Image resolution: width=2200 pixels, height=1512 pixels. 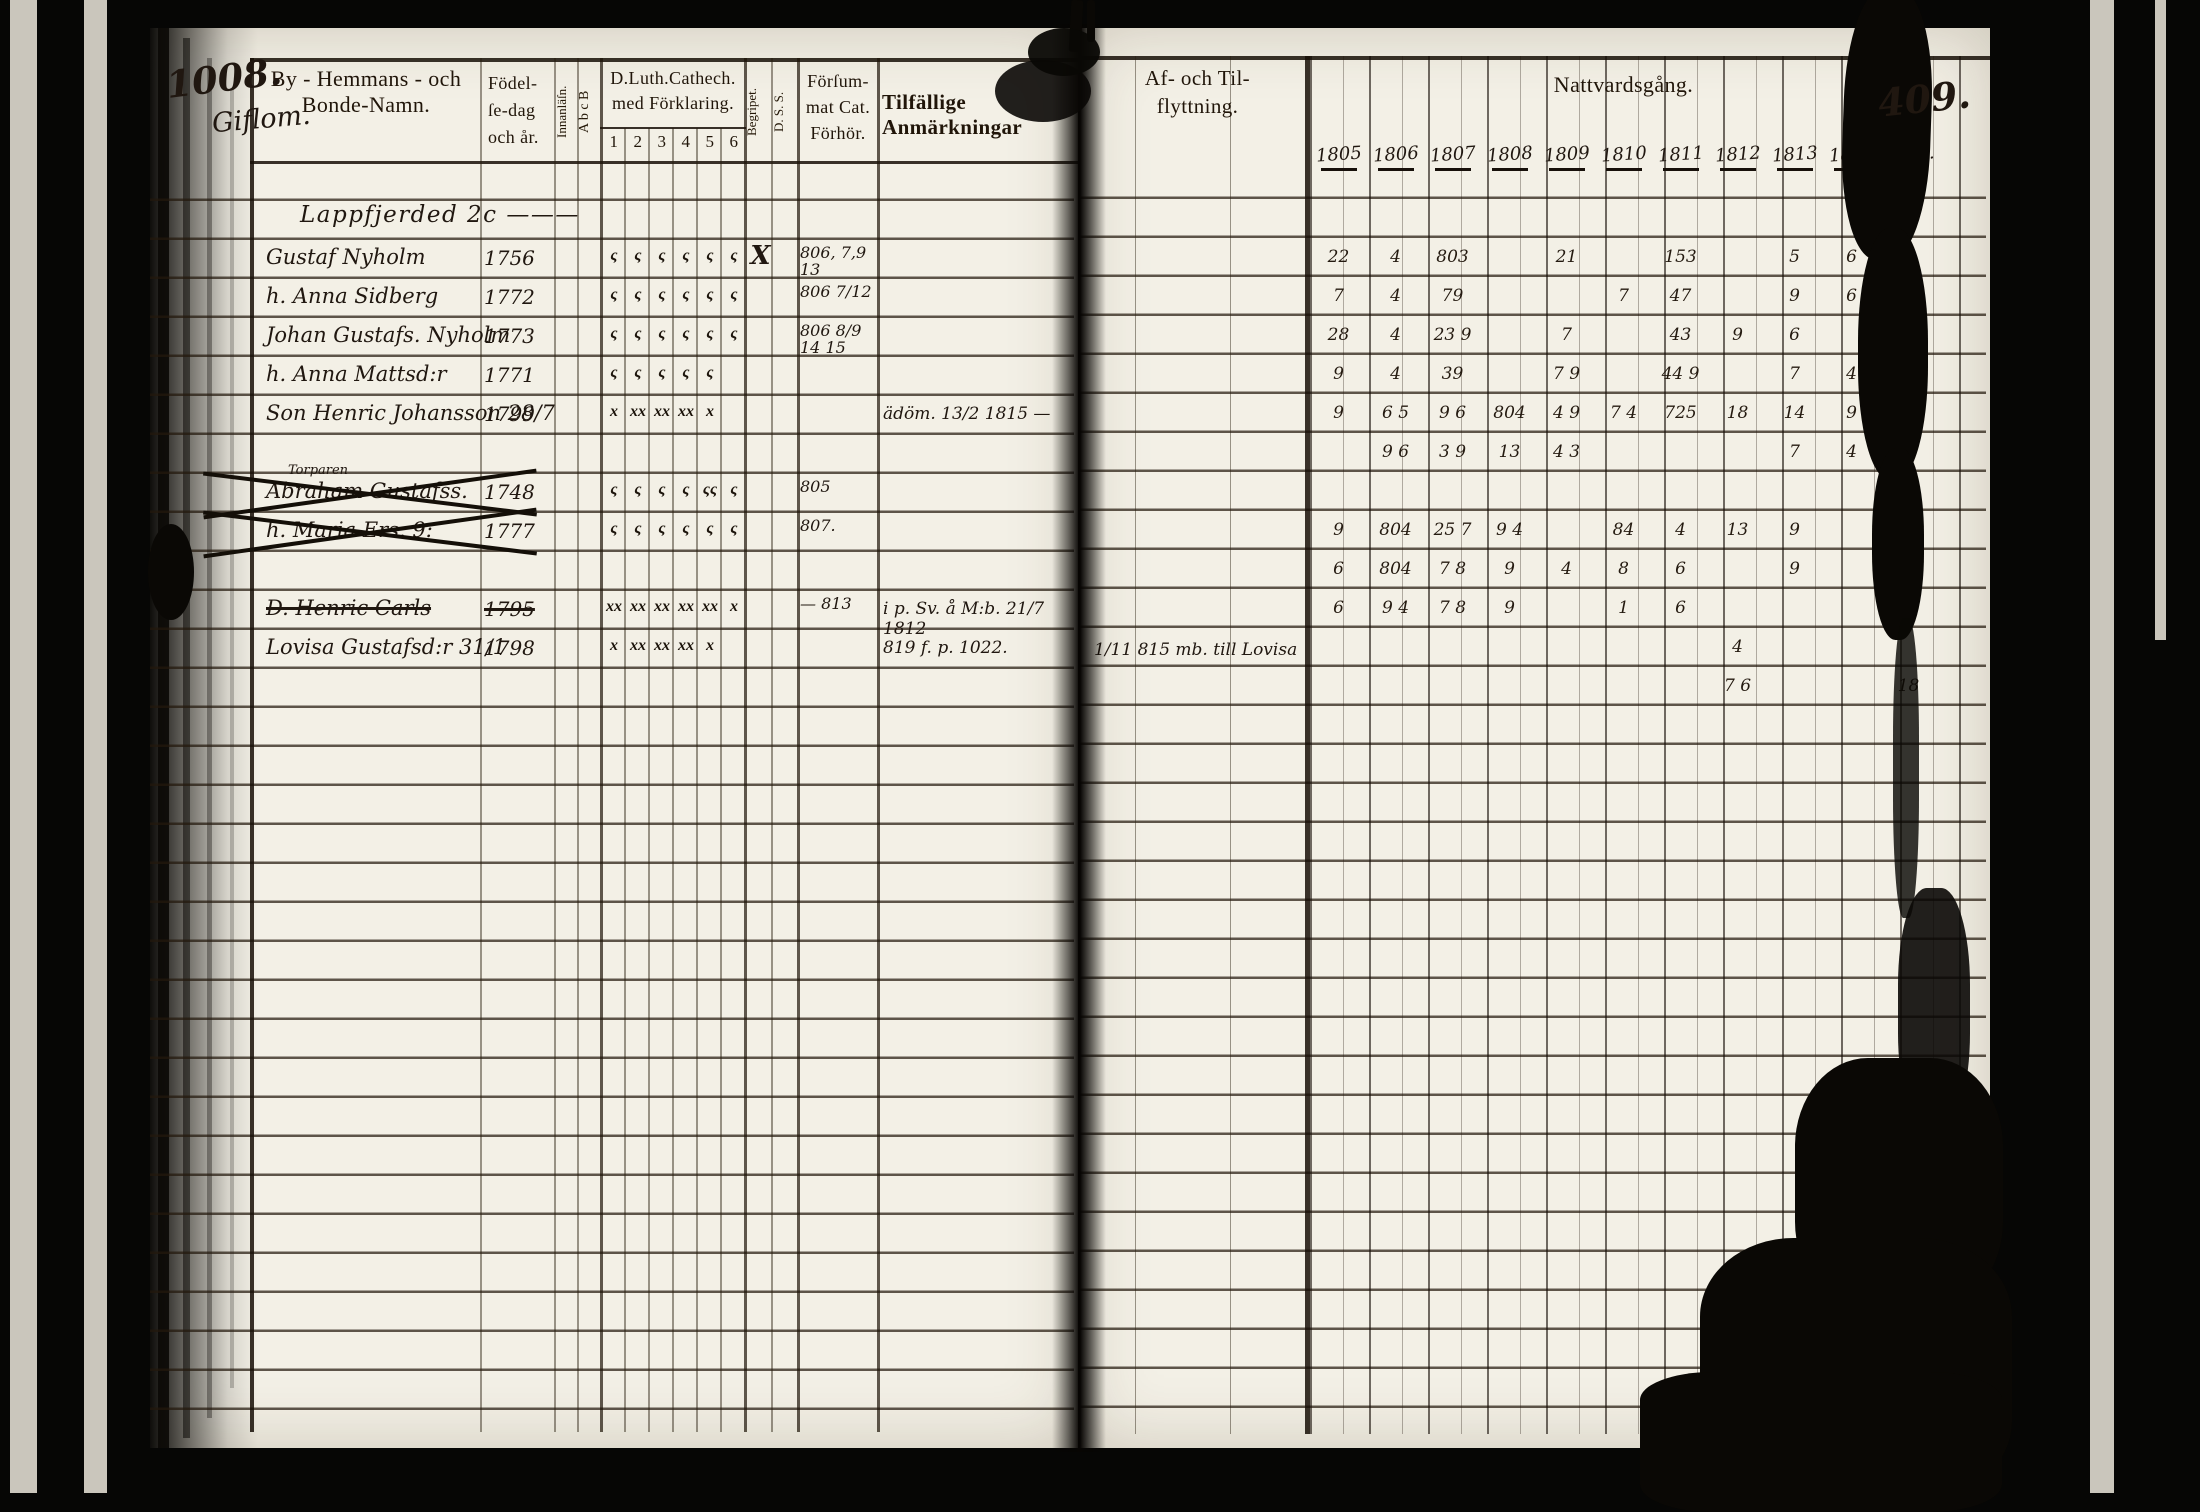 I want to click on tally-cell: 4 9, so click(x=1566, y=413).